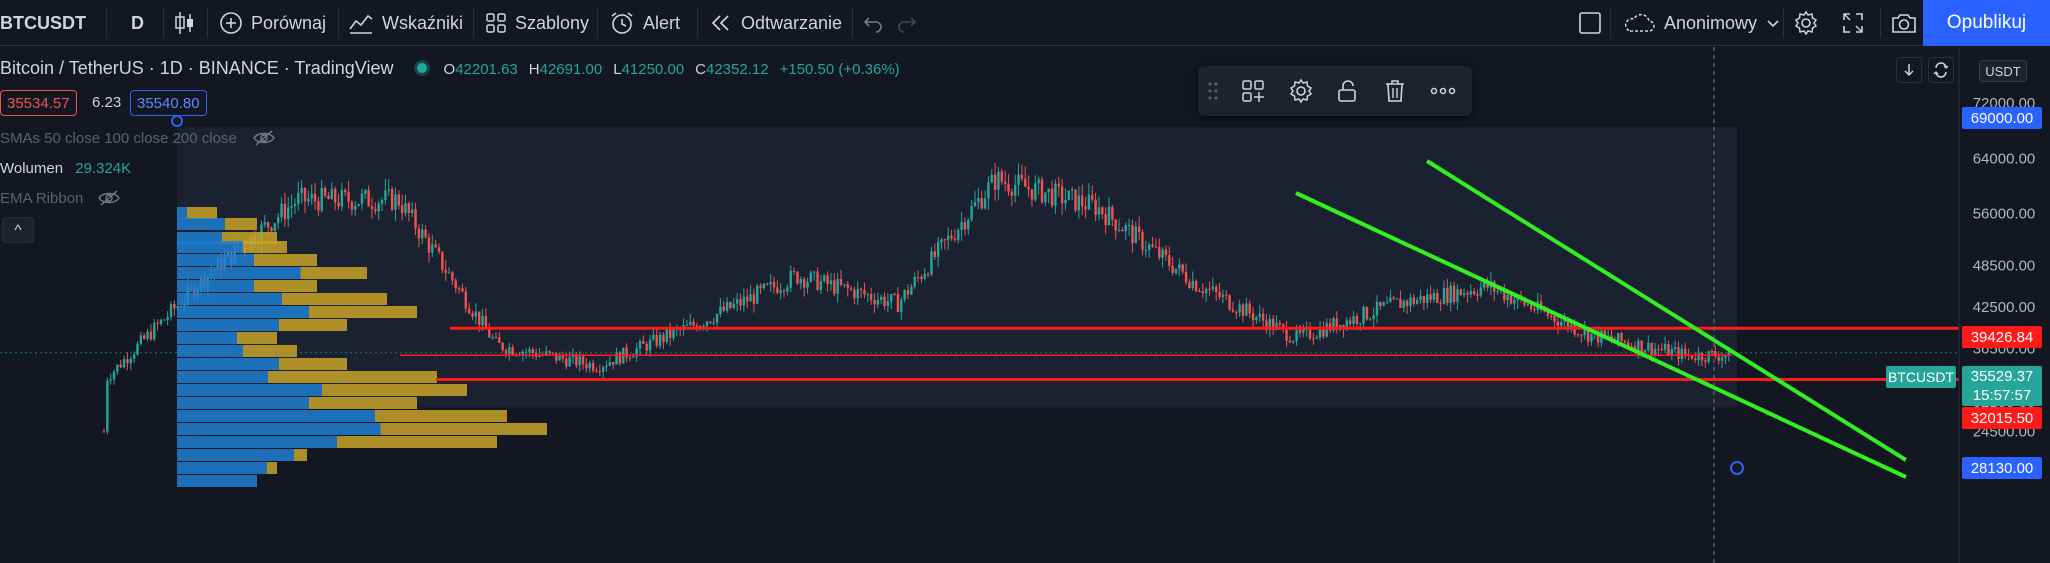  I want to click on unlock-icon, so click(1347, 91).